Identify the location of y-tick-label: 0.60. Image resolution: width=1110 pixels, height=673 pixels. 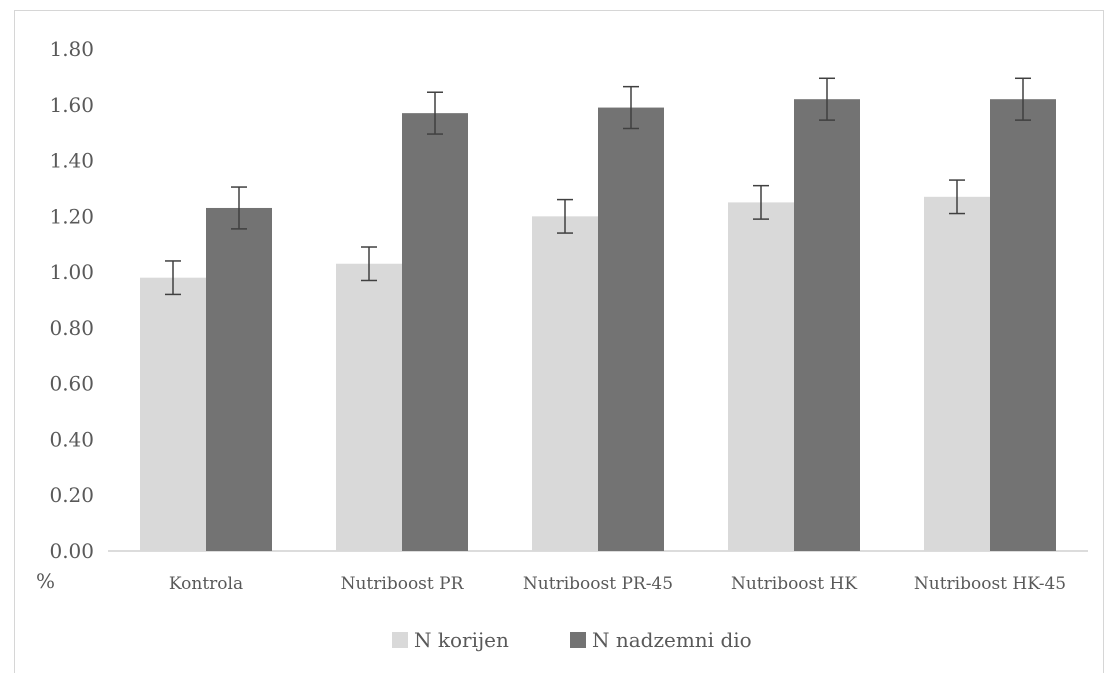
(71, 384).